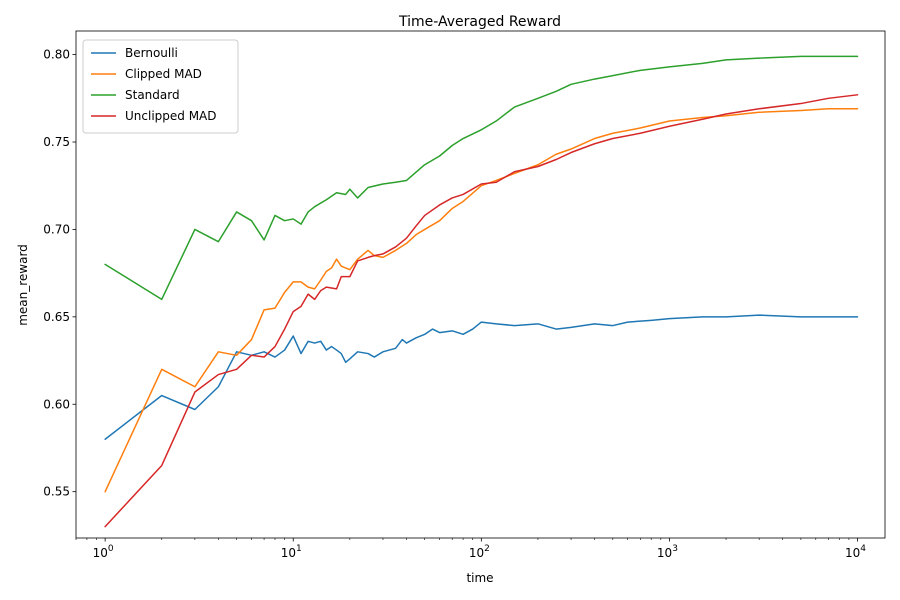 This screenshot has width=900, height=600. What do you see at coordinates (56, 55) in the screenshot?
I see `y-tick-label: 0.80` at bounding box center [56, 55].